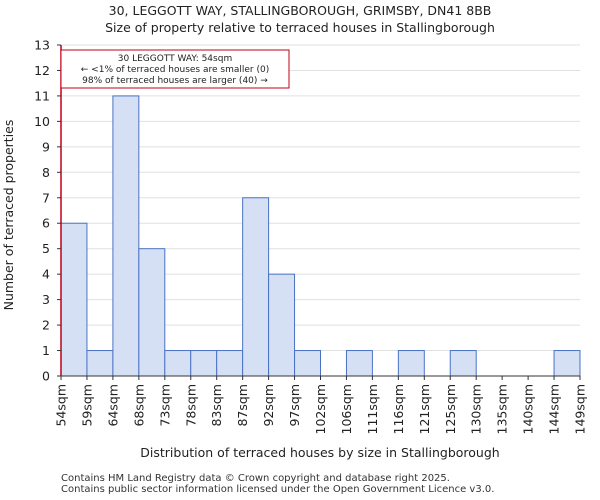 This screenshot has width=600, height=500. I want to click on annotation-line-3: 98% of terraced houses are larger (40) →, so click(175, 81).